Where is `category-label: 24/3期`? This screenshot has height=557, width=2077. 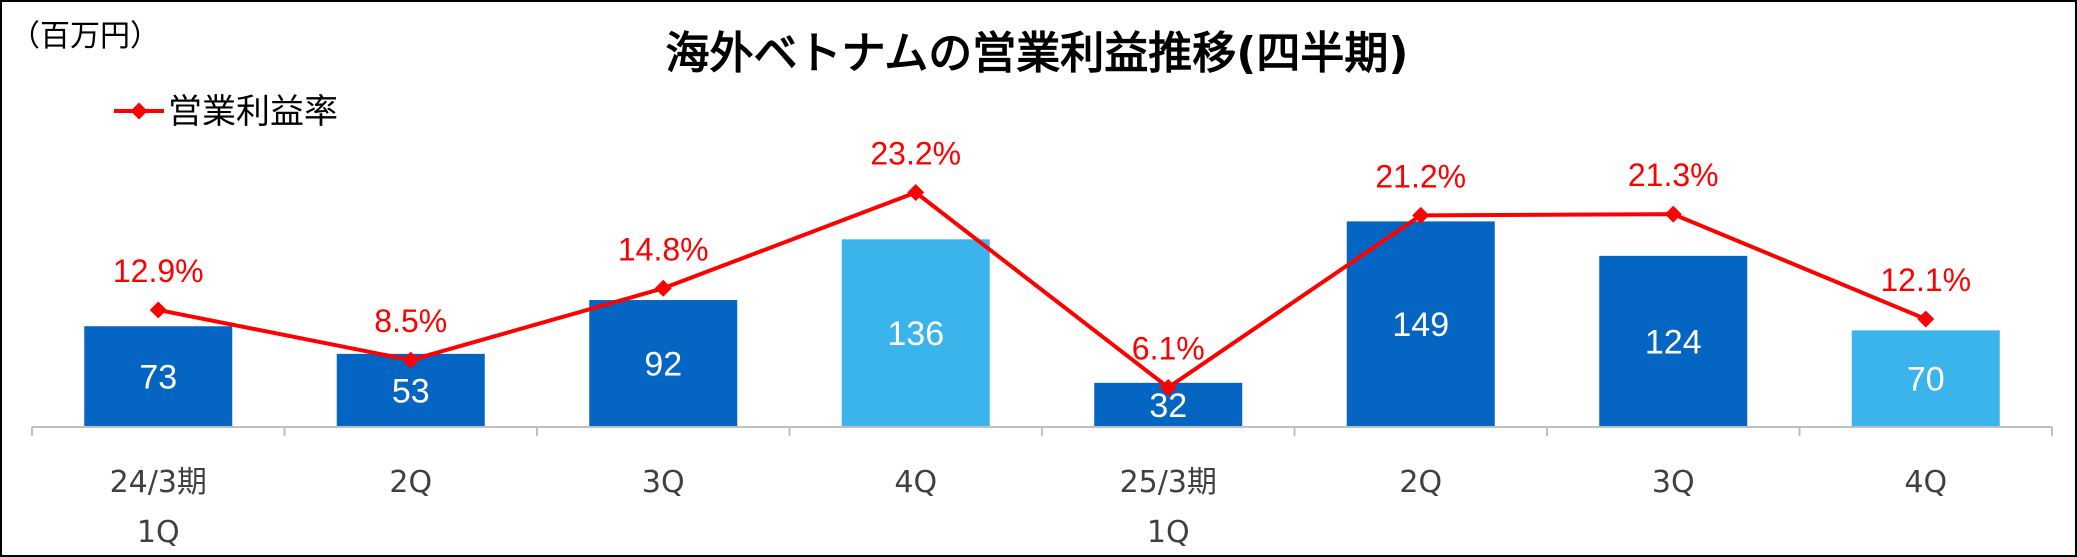
category-label: 24/3期 is located at coordinates (158, 482).